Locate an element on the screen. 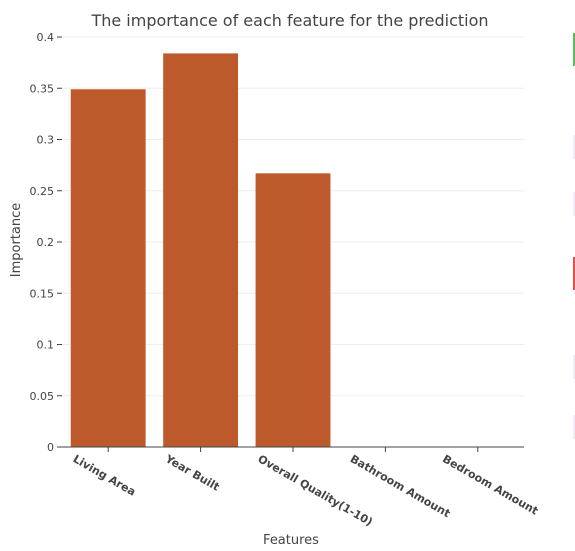  y-tick-label: 0.35 is located at coordinates (42, 88).